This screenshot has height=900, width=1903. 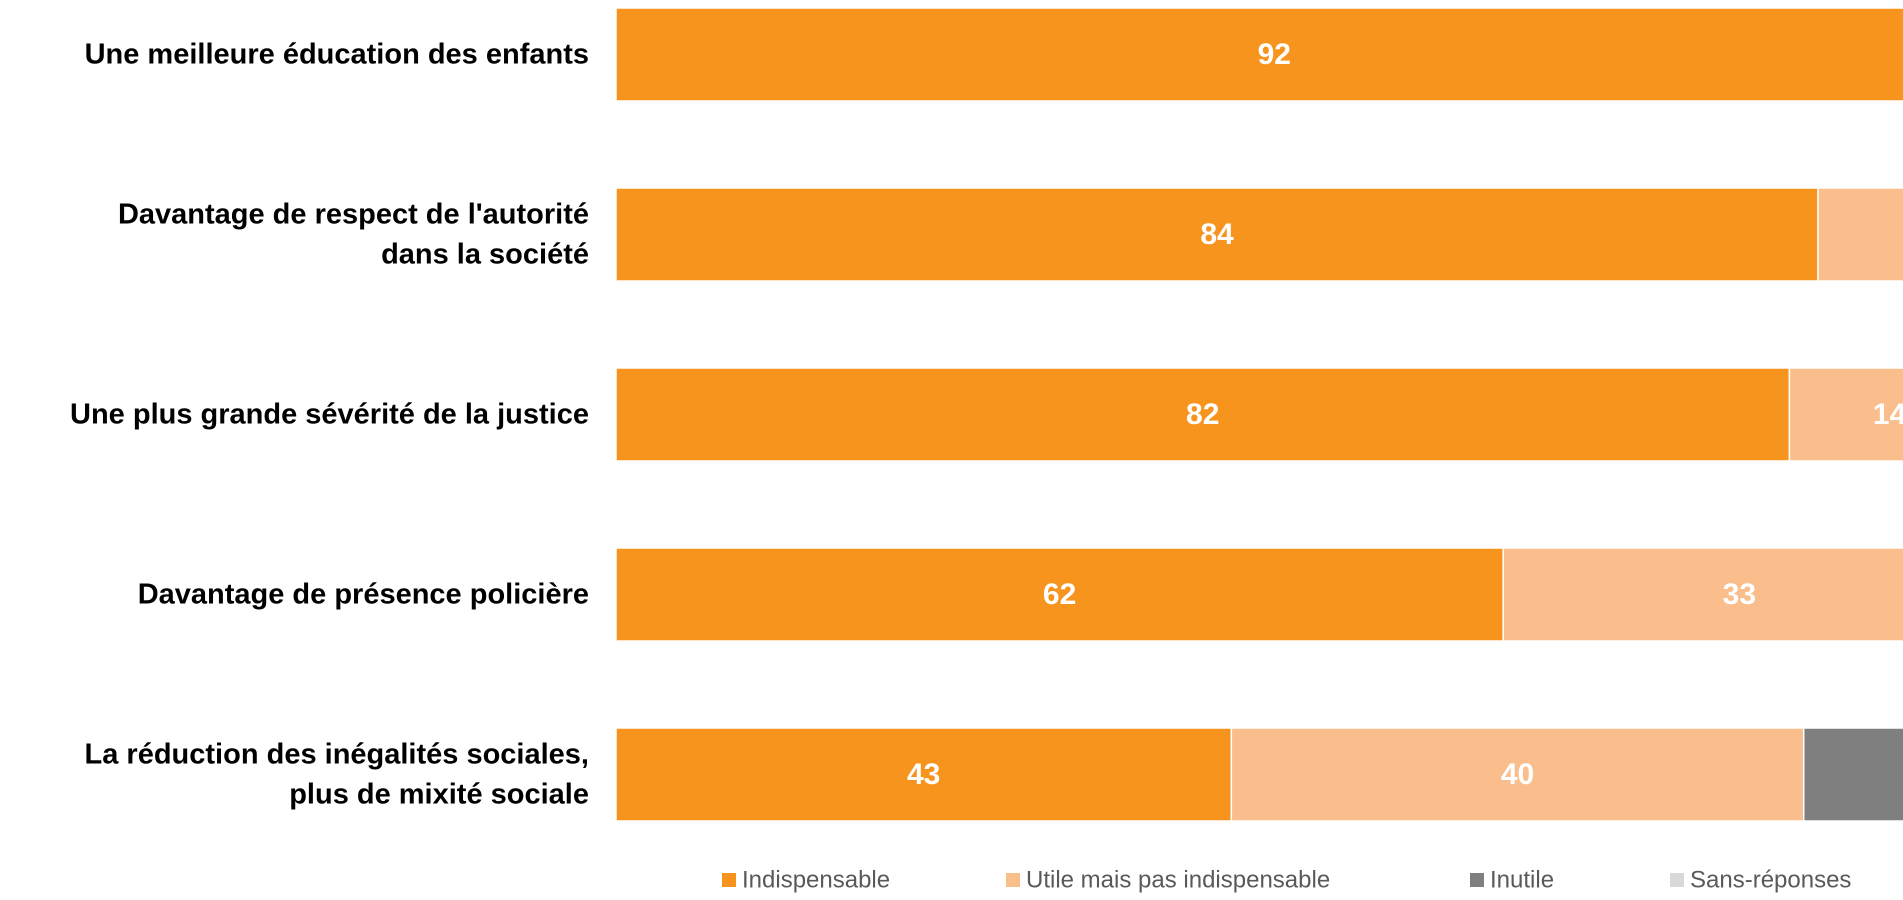 I want to click on category-label-line: Davantage de respect de l'autorité, so click(x=353, y=215).